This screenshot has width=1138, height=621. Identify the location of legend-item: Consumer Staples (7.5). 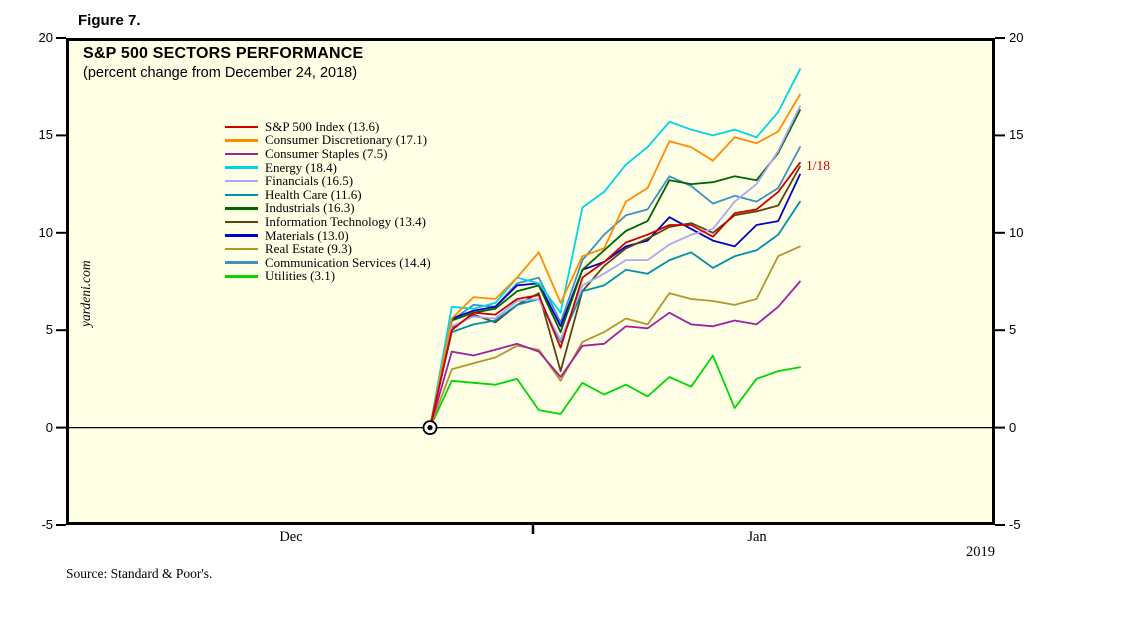
(328, 153).